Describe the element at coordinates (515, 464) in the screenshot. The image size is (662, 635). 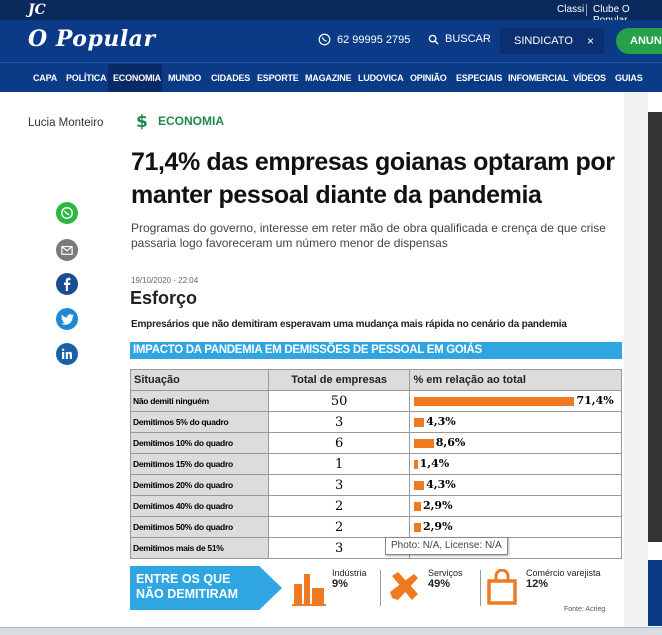
I see `row-pct-cell: 1,4%` at that location.